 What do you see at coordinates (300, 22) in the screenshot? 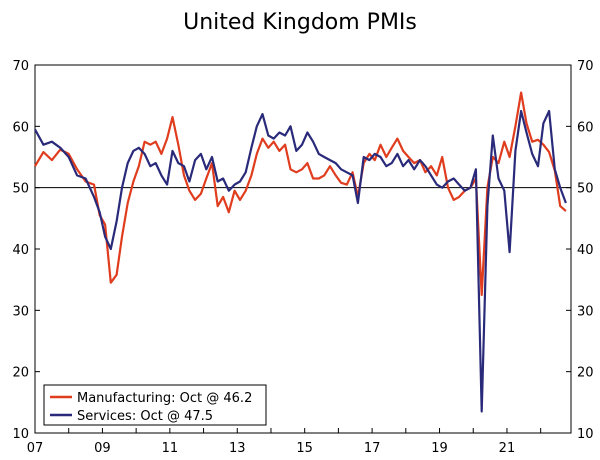
I see `chart-title: United Kingdom PMIs` at bounding box center [300, 22].